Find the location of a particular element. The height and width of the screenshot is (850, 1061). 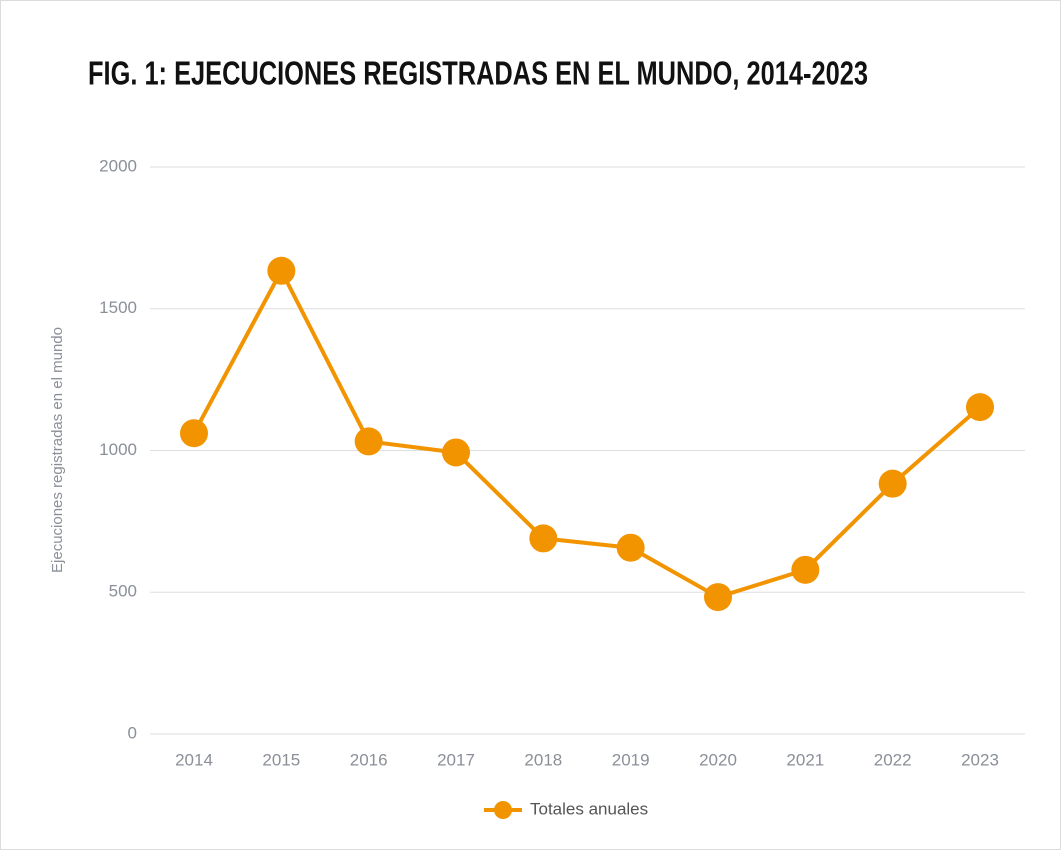

legend-marker is located at coordinates (503, 810).